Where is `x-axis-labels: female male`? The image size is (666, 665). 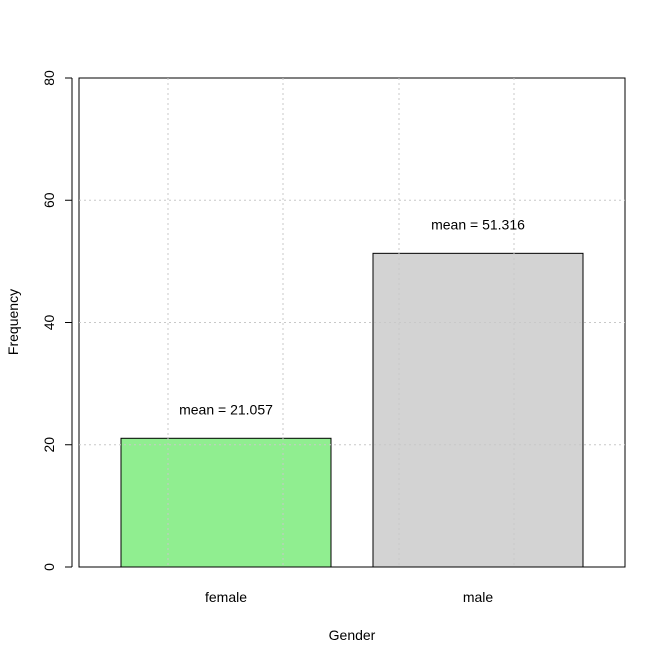
x-axis-labels: female male is located at coordinates (349, 597).